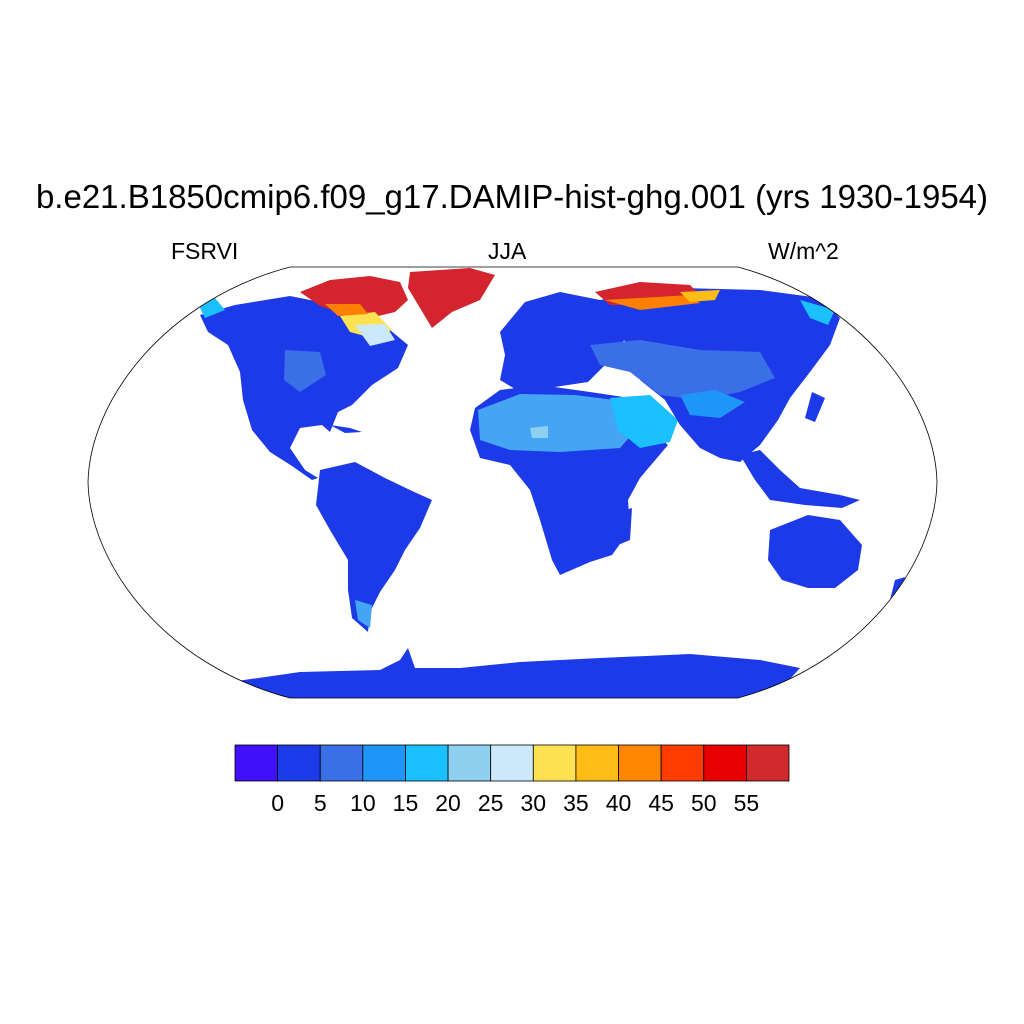 This screenshot has height=1024, width=1024. Describe the element at coordinates (533, 803) in the screenshot. I see `colorbar-tick-label: 30` at that location.